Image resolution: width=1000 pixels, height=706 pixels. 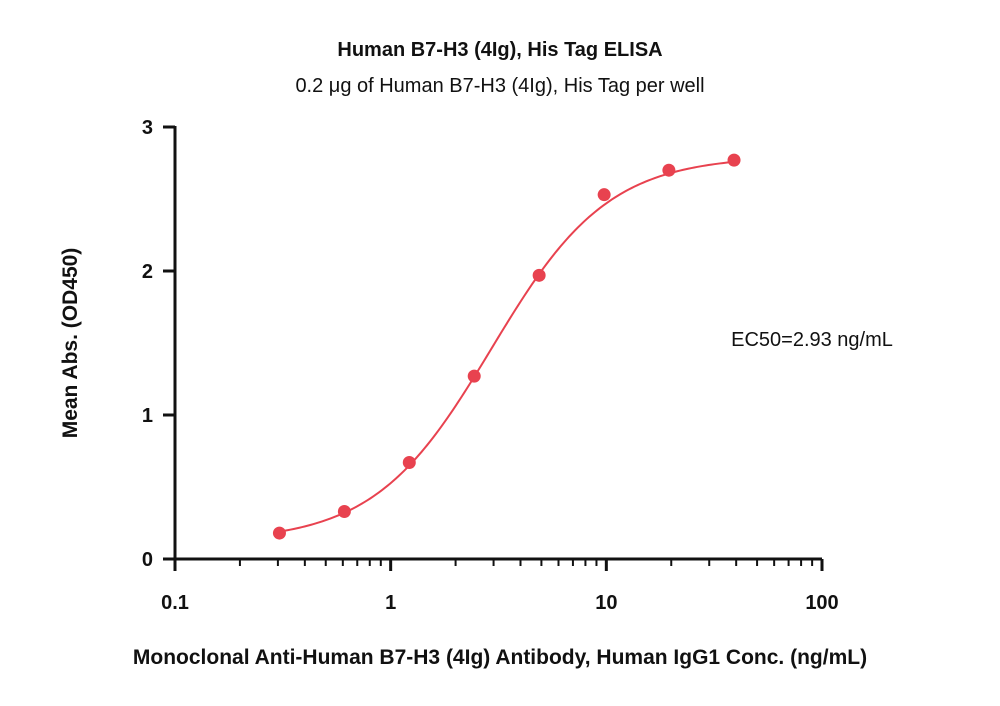 What do you see at coordinates (499, 50) in the screenshot?
I see `chart-title: Human B7-H3 (4Ig), His Tag ELISA` at bounding box center [499, 50].